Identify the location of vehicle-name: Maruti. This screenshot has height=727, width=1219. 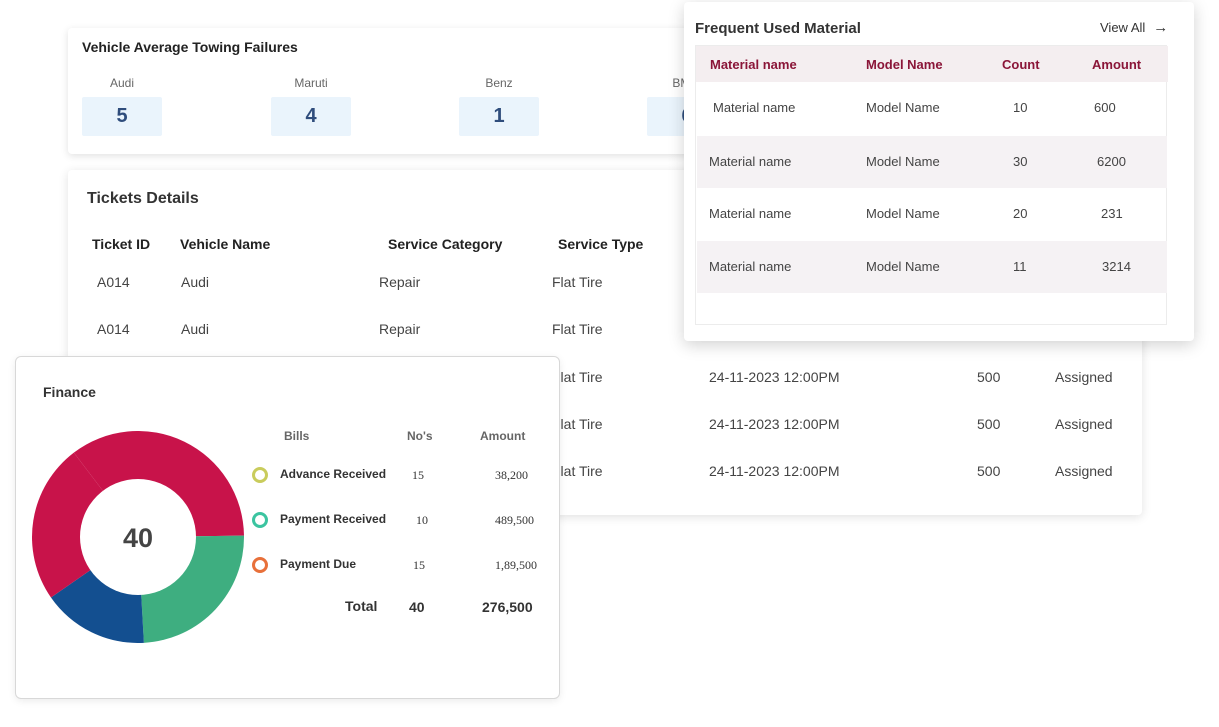
(311, 83).